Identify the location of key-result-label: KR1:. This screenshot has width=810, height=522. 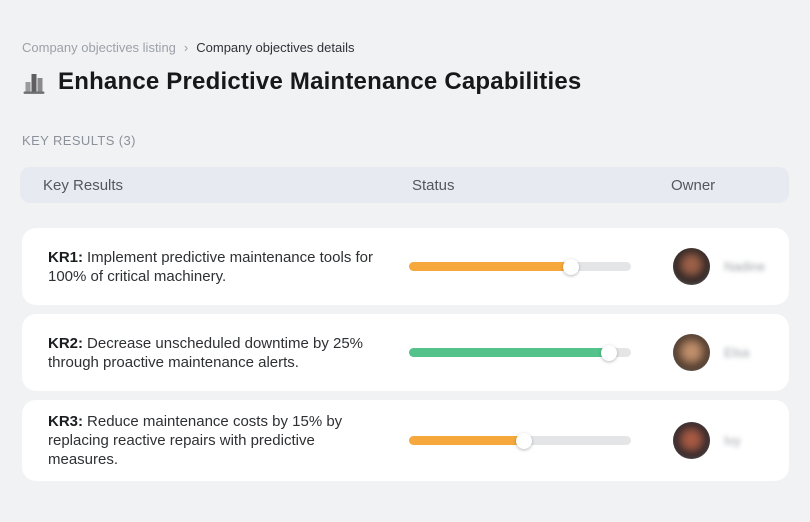
(66, 257).